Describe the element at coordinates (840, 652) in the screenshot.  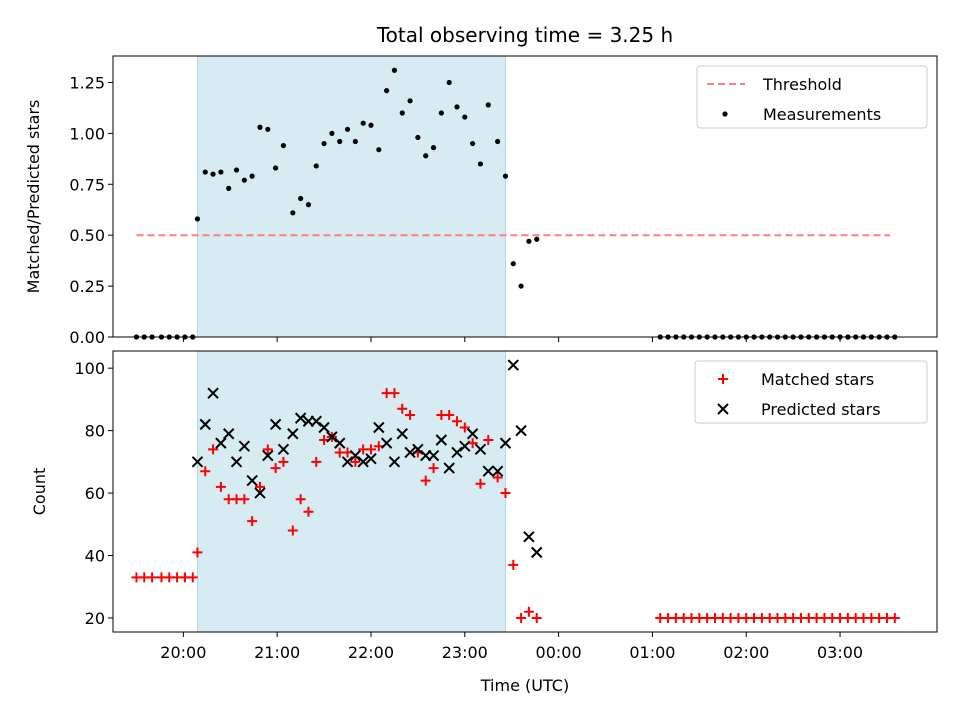
I see `x-tick-label: 03:00` at that location.